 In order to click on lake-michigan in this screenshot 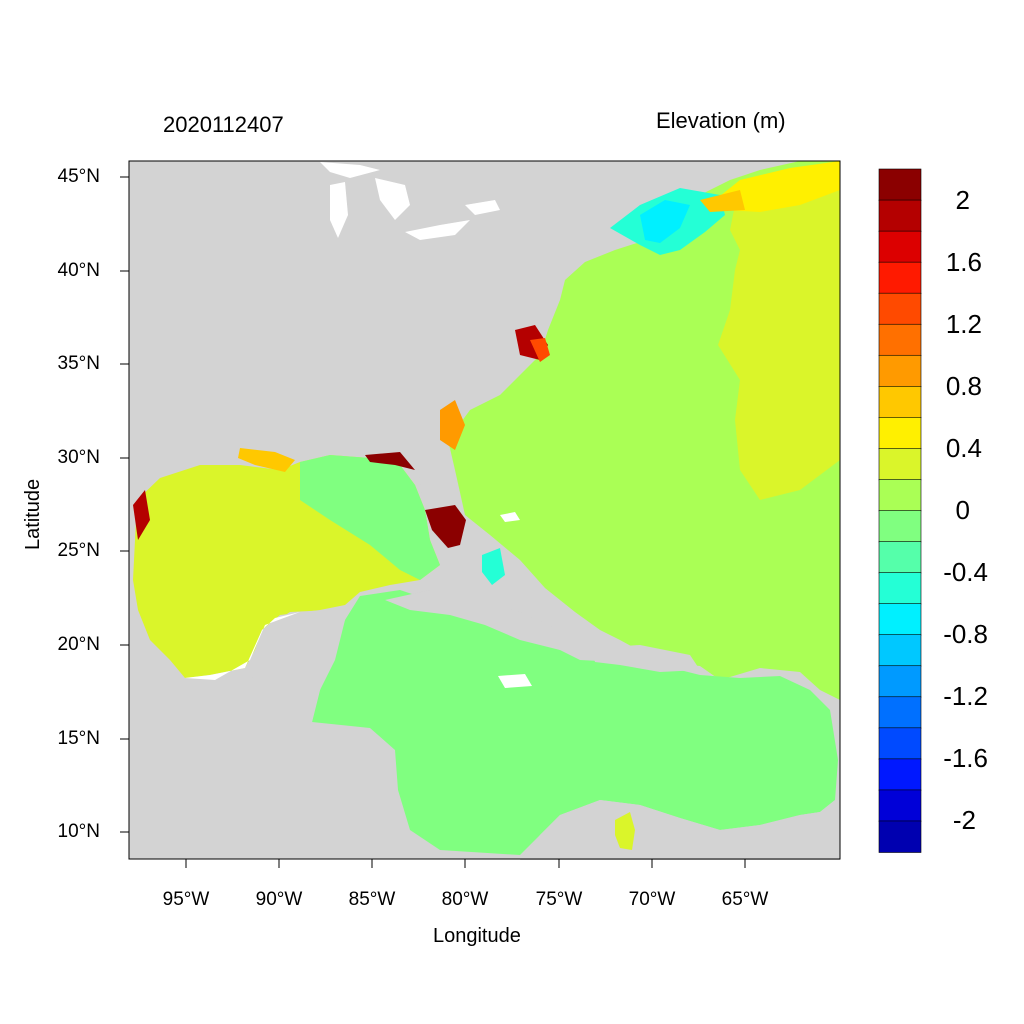, I will do `click(339, 210)`.